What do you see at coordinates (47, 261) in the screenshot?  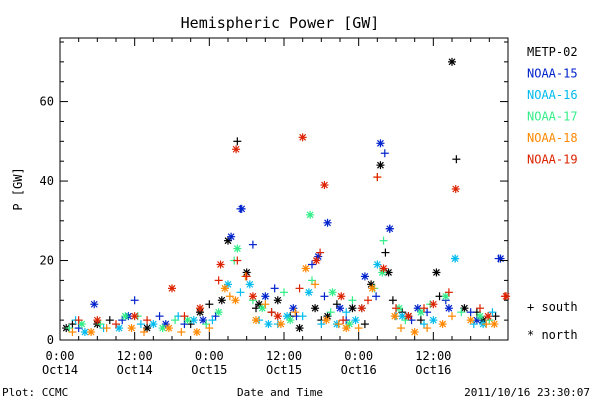 I see `y-tick-label: 20` at bounding box center [47, 261].